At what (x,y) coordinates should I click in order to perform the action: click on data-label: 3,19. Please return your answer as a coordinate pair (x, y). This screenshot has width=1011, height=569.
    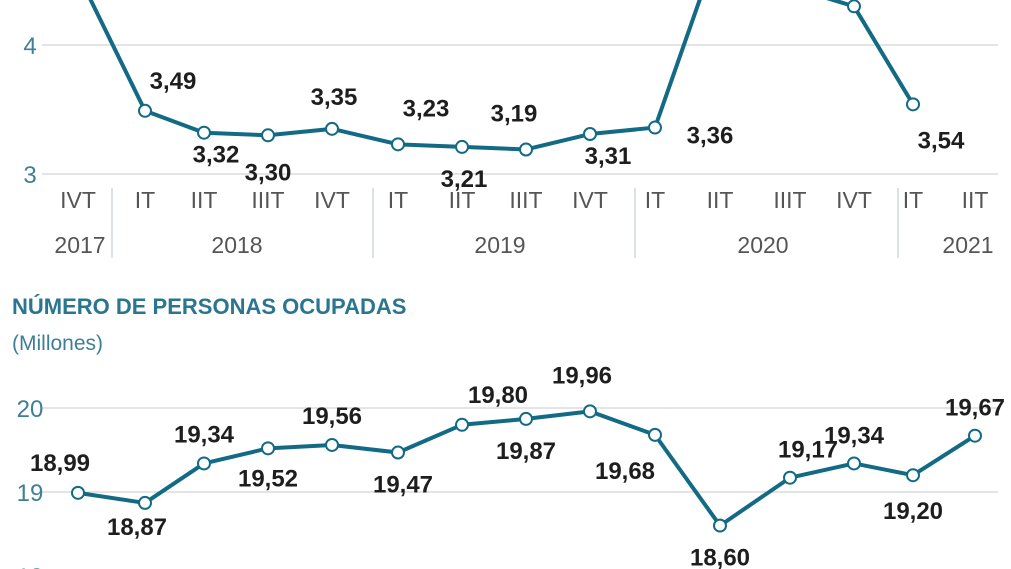
    Looking at the image, I should click on (514, 113).